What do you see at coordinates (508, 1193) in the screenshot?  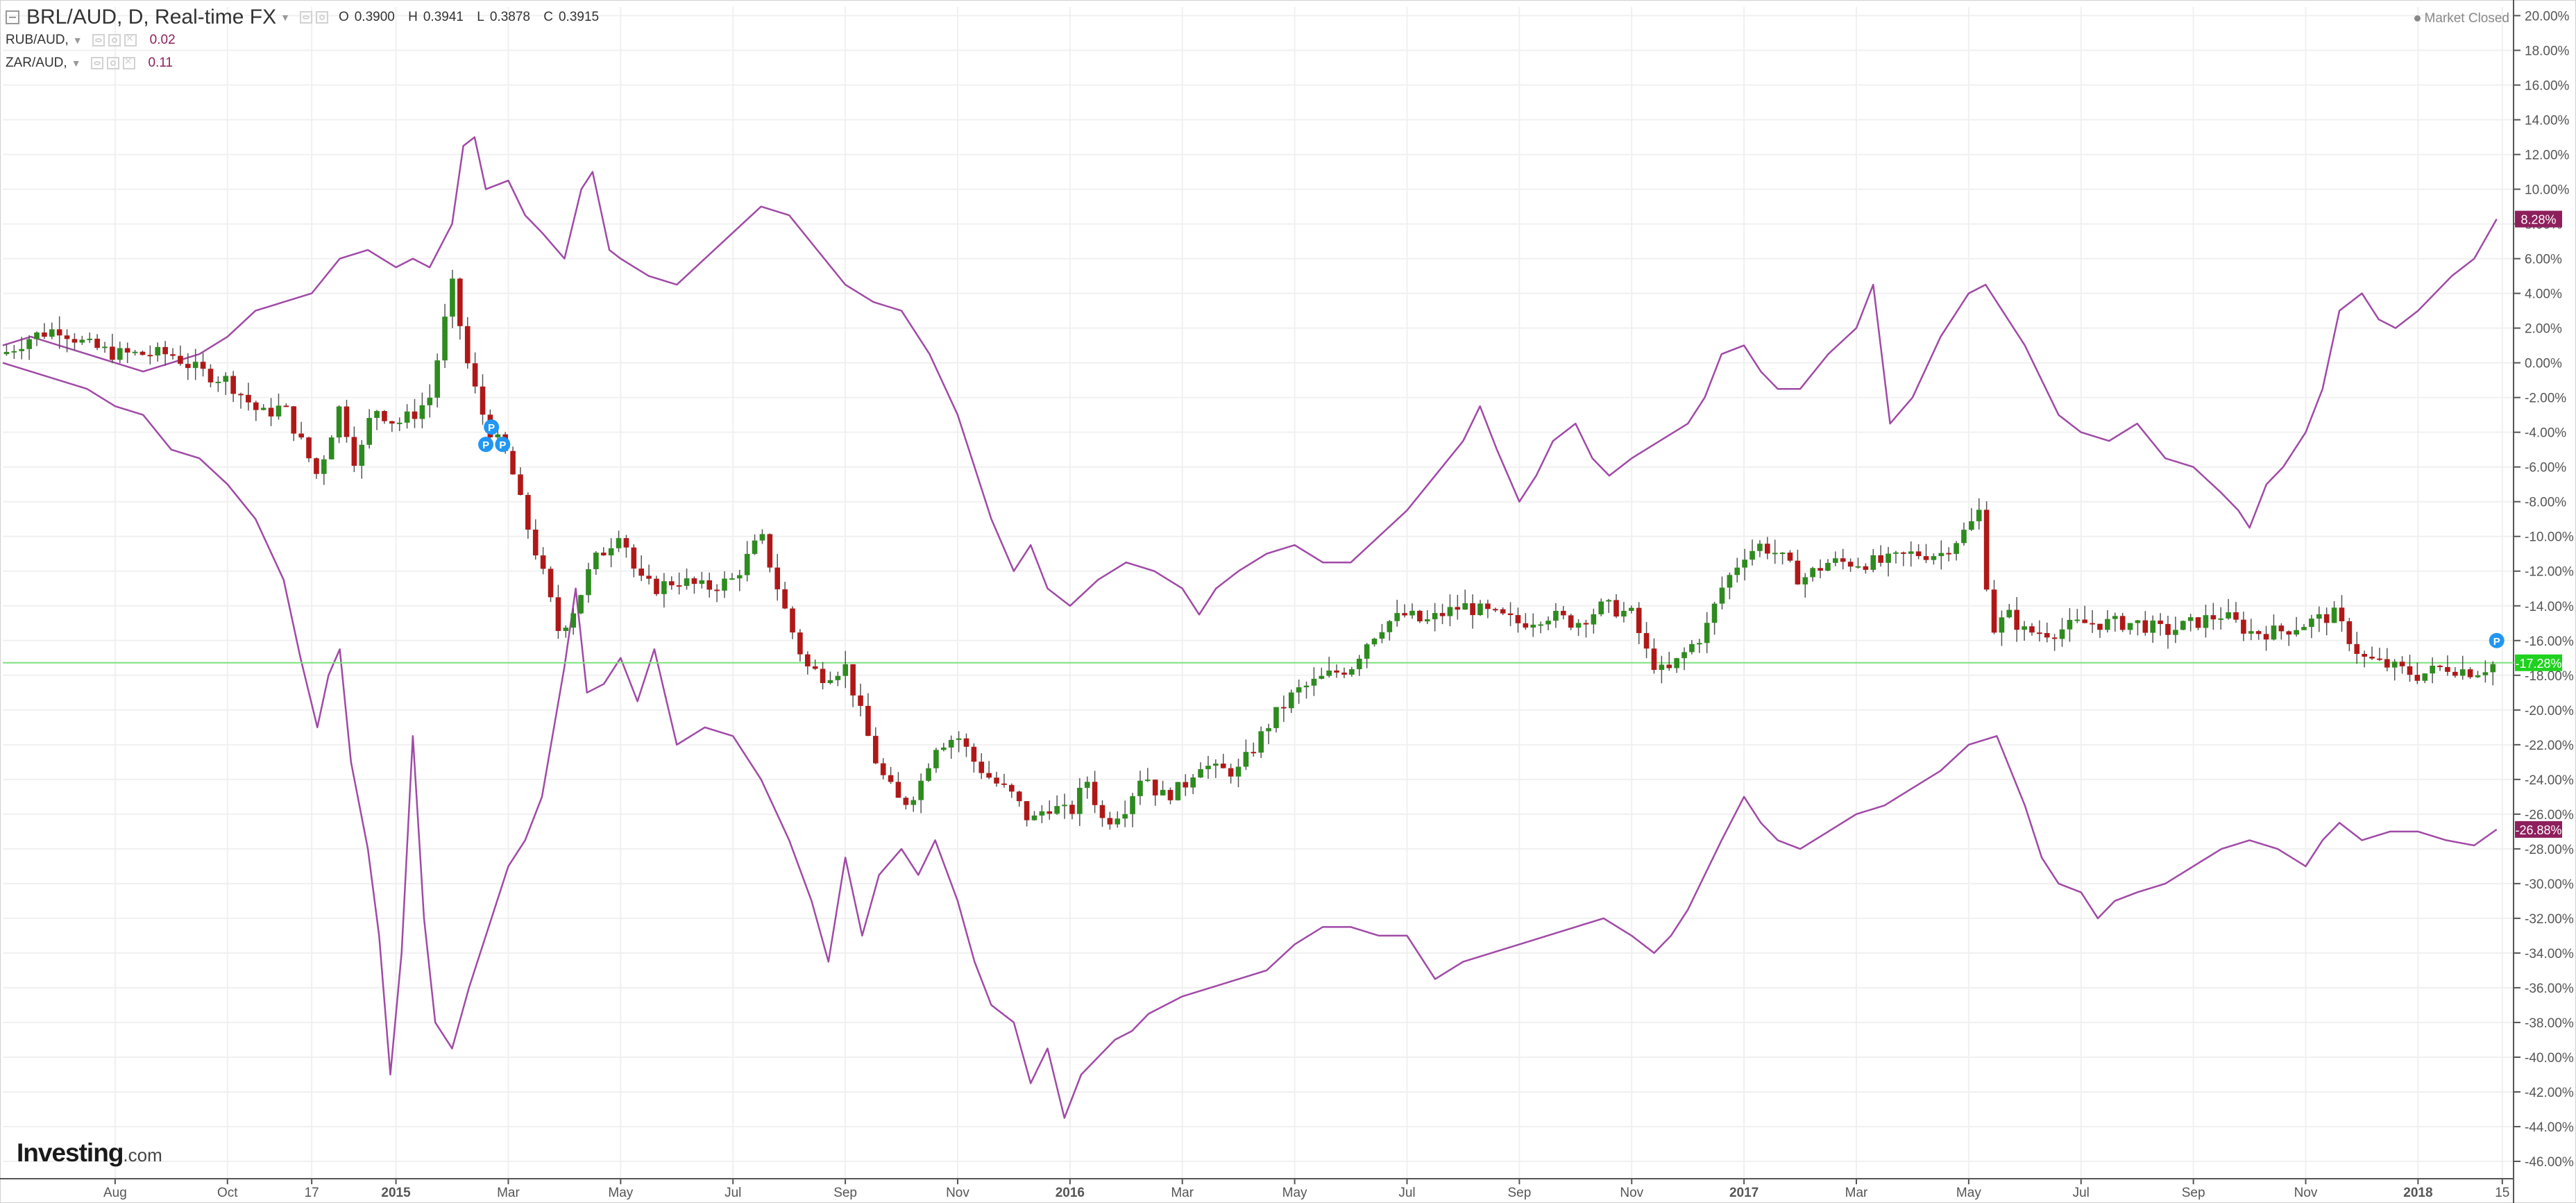 I see `x-tick-label: Mar` at bounding box center [508, 1193].